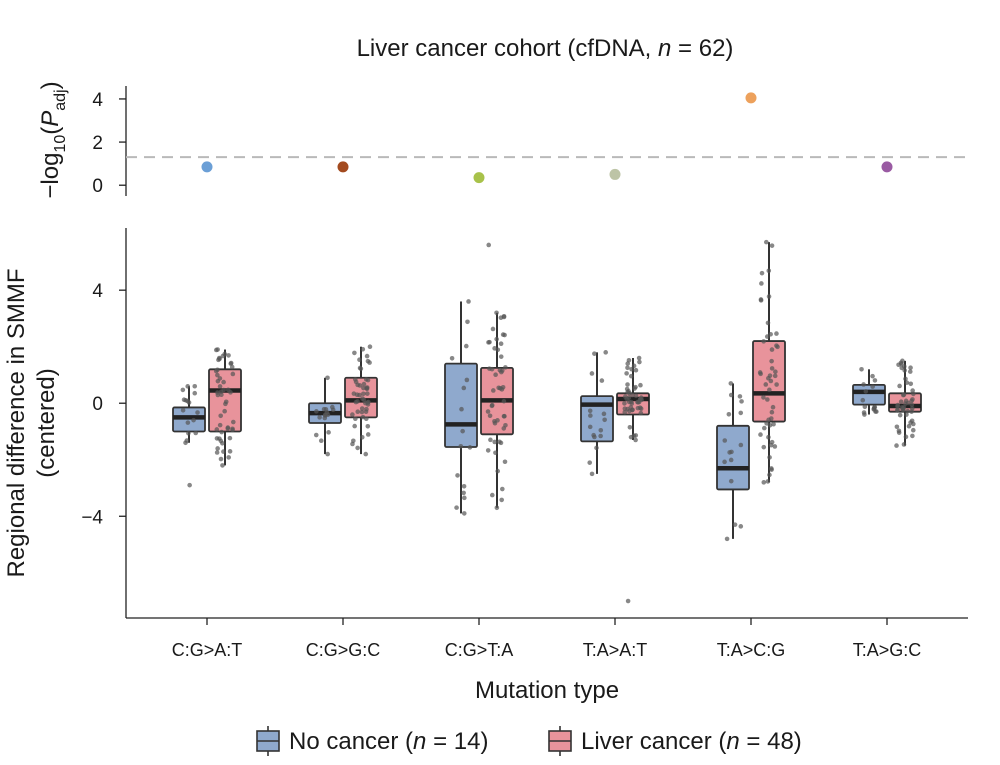 This screenshot has height=765, width=1000. I want to click on x-tick-label: T:A>A:T, so click(615, 650).